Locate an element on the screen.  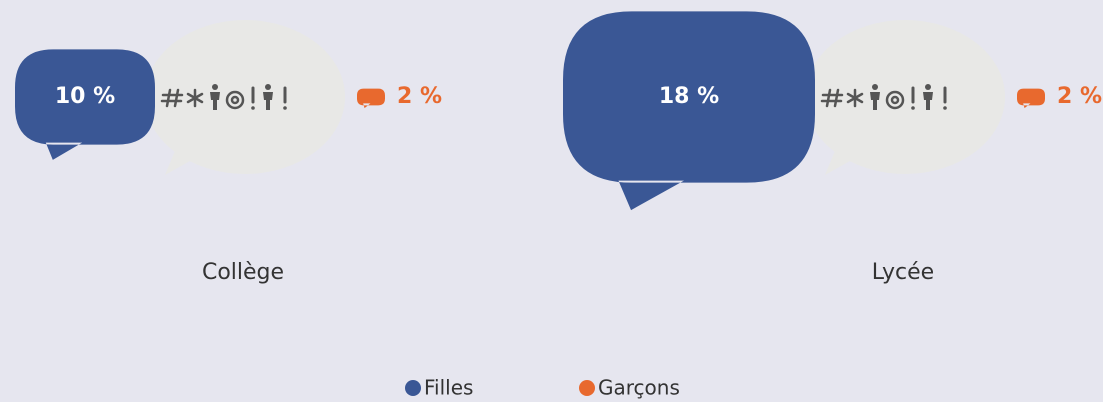
filles-label: 10 % is located at coordinates (85, 96).